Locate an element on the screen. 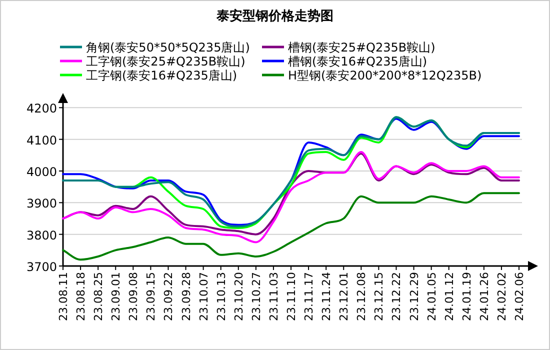 The height and width of the screenshot is (350, 550). ytick: 4100 is located at coordinates (41, 140).